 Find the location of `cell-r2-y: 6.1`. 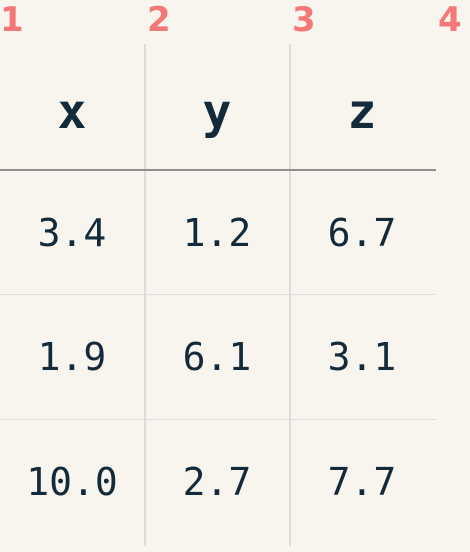

cell-r2-y: 6.1 is located at coordinates (217, 357).